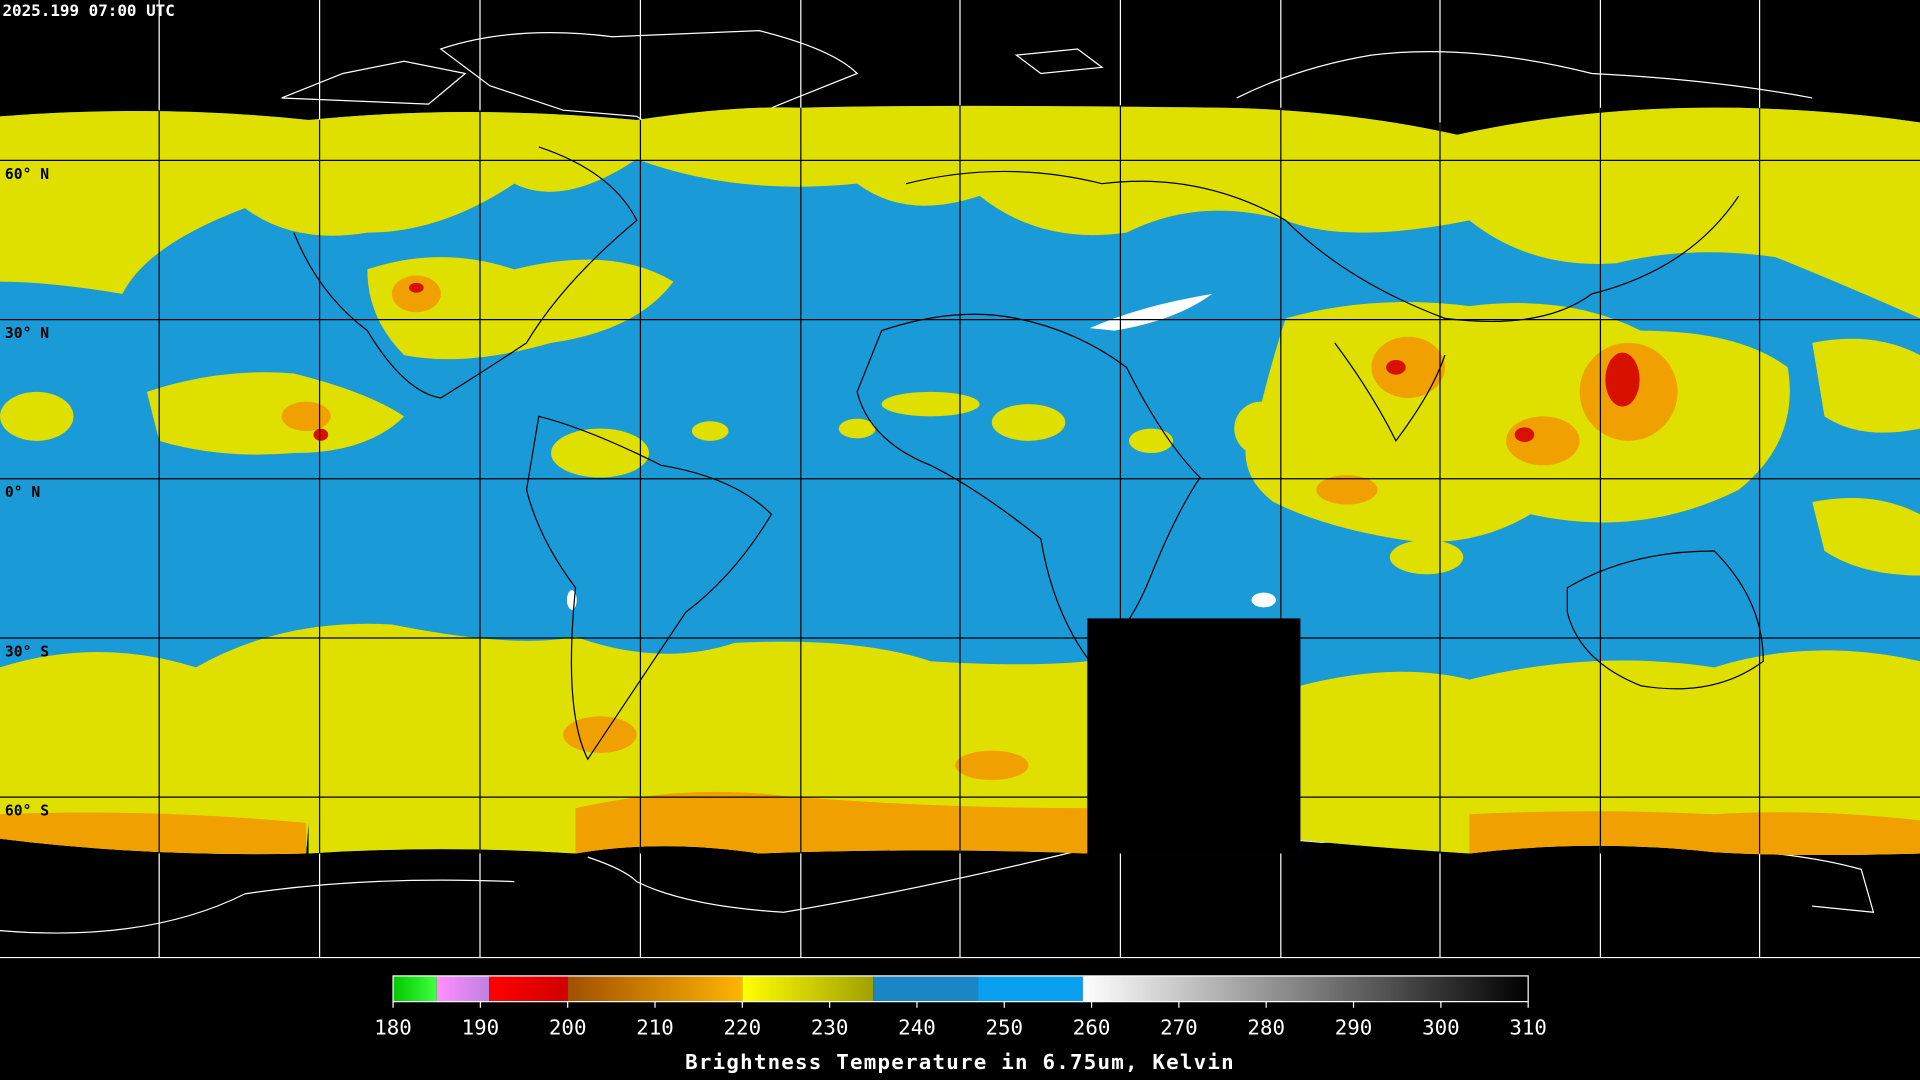 The height and width of the screenshot is (1080, 1920). I want to click on colorbar-tick-label: 200, so click(568, 1028).